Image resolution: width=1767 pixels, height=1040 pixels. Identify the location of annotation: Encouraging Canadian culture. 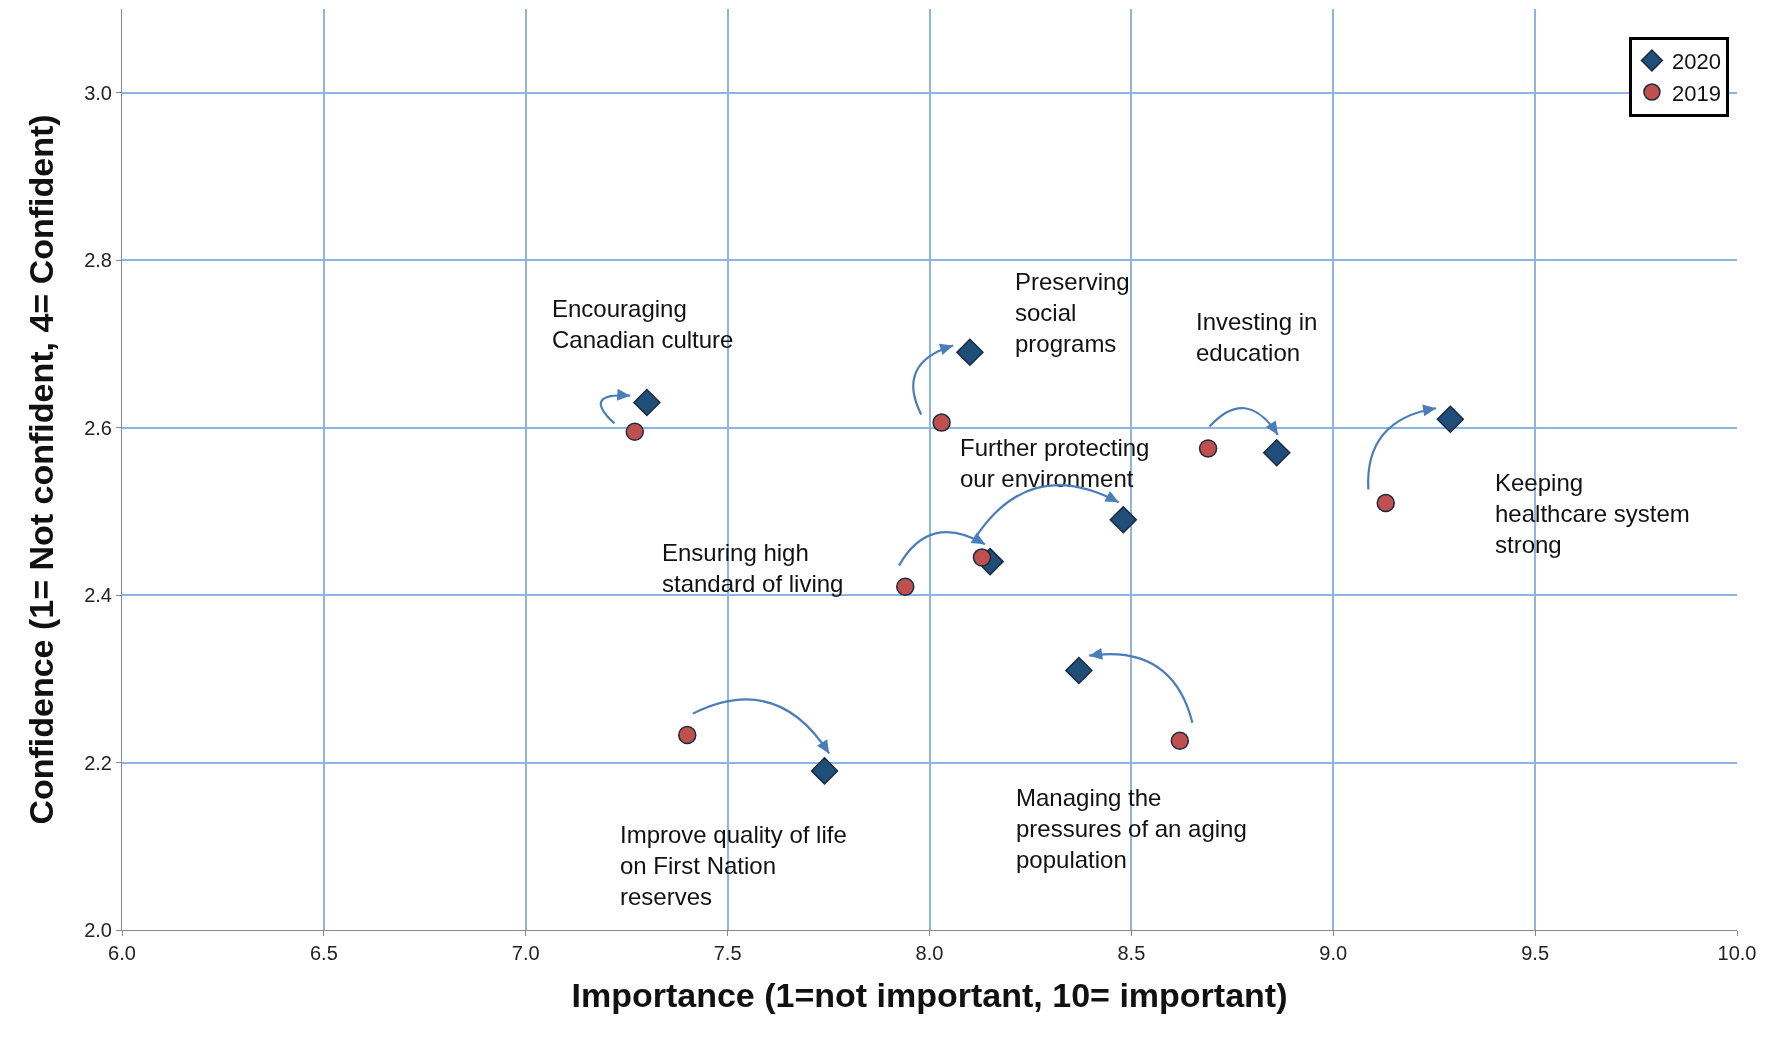
(643, 324).